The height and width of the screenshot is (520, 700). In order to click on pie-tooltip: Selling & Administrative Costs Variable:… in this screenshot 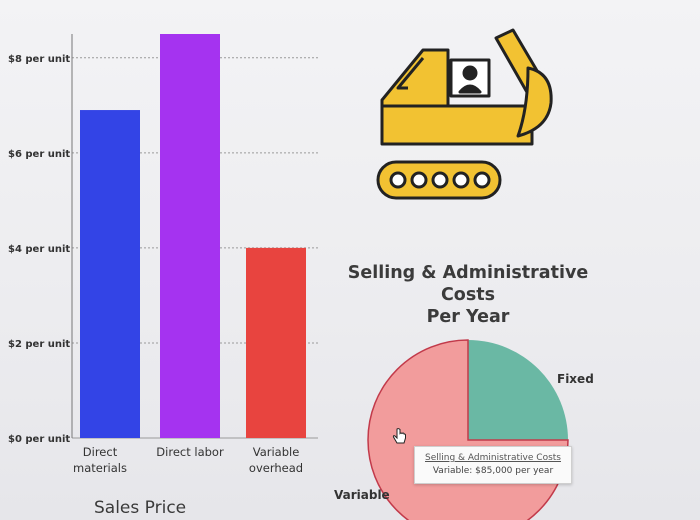, I will do `click(493, 465)`.